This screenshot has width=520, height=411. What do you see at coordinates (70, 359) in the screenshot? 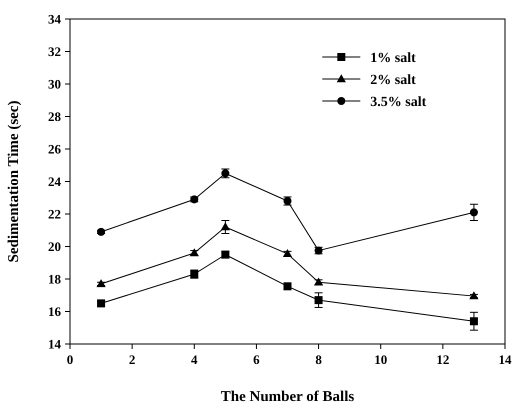
I see `x-tick-label: 0` at bounding box center [70, 359].